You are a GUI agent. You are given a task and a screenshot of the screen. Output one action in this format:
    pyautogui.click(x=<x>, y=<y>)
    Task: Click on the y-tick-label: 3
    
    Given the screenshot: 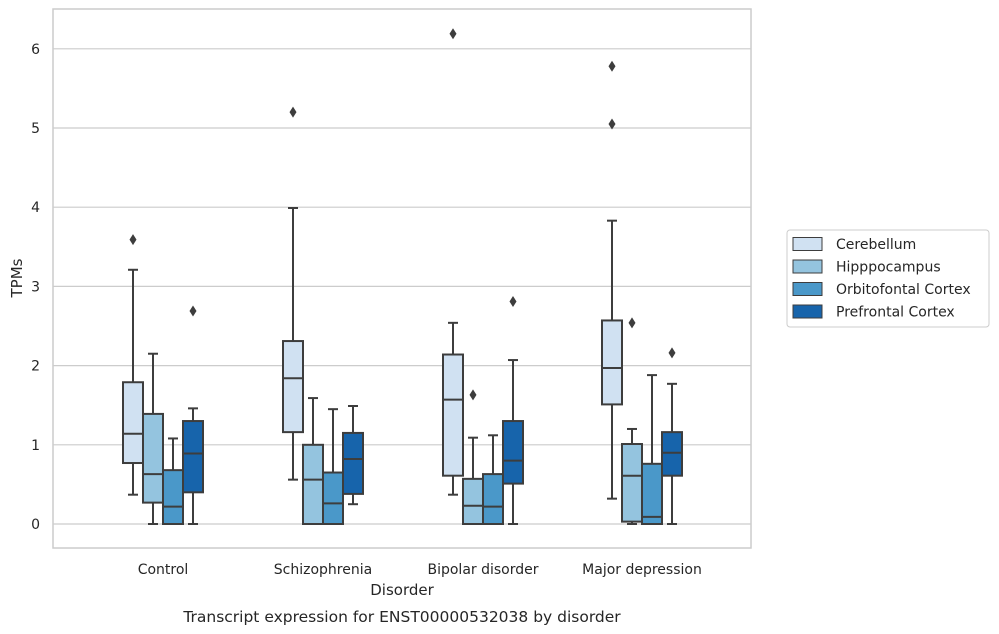 What is the action you would take?
    pyautogui.click(x=35, y=287)
    